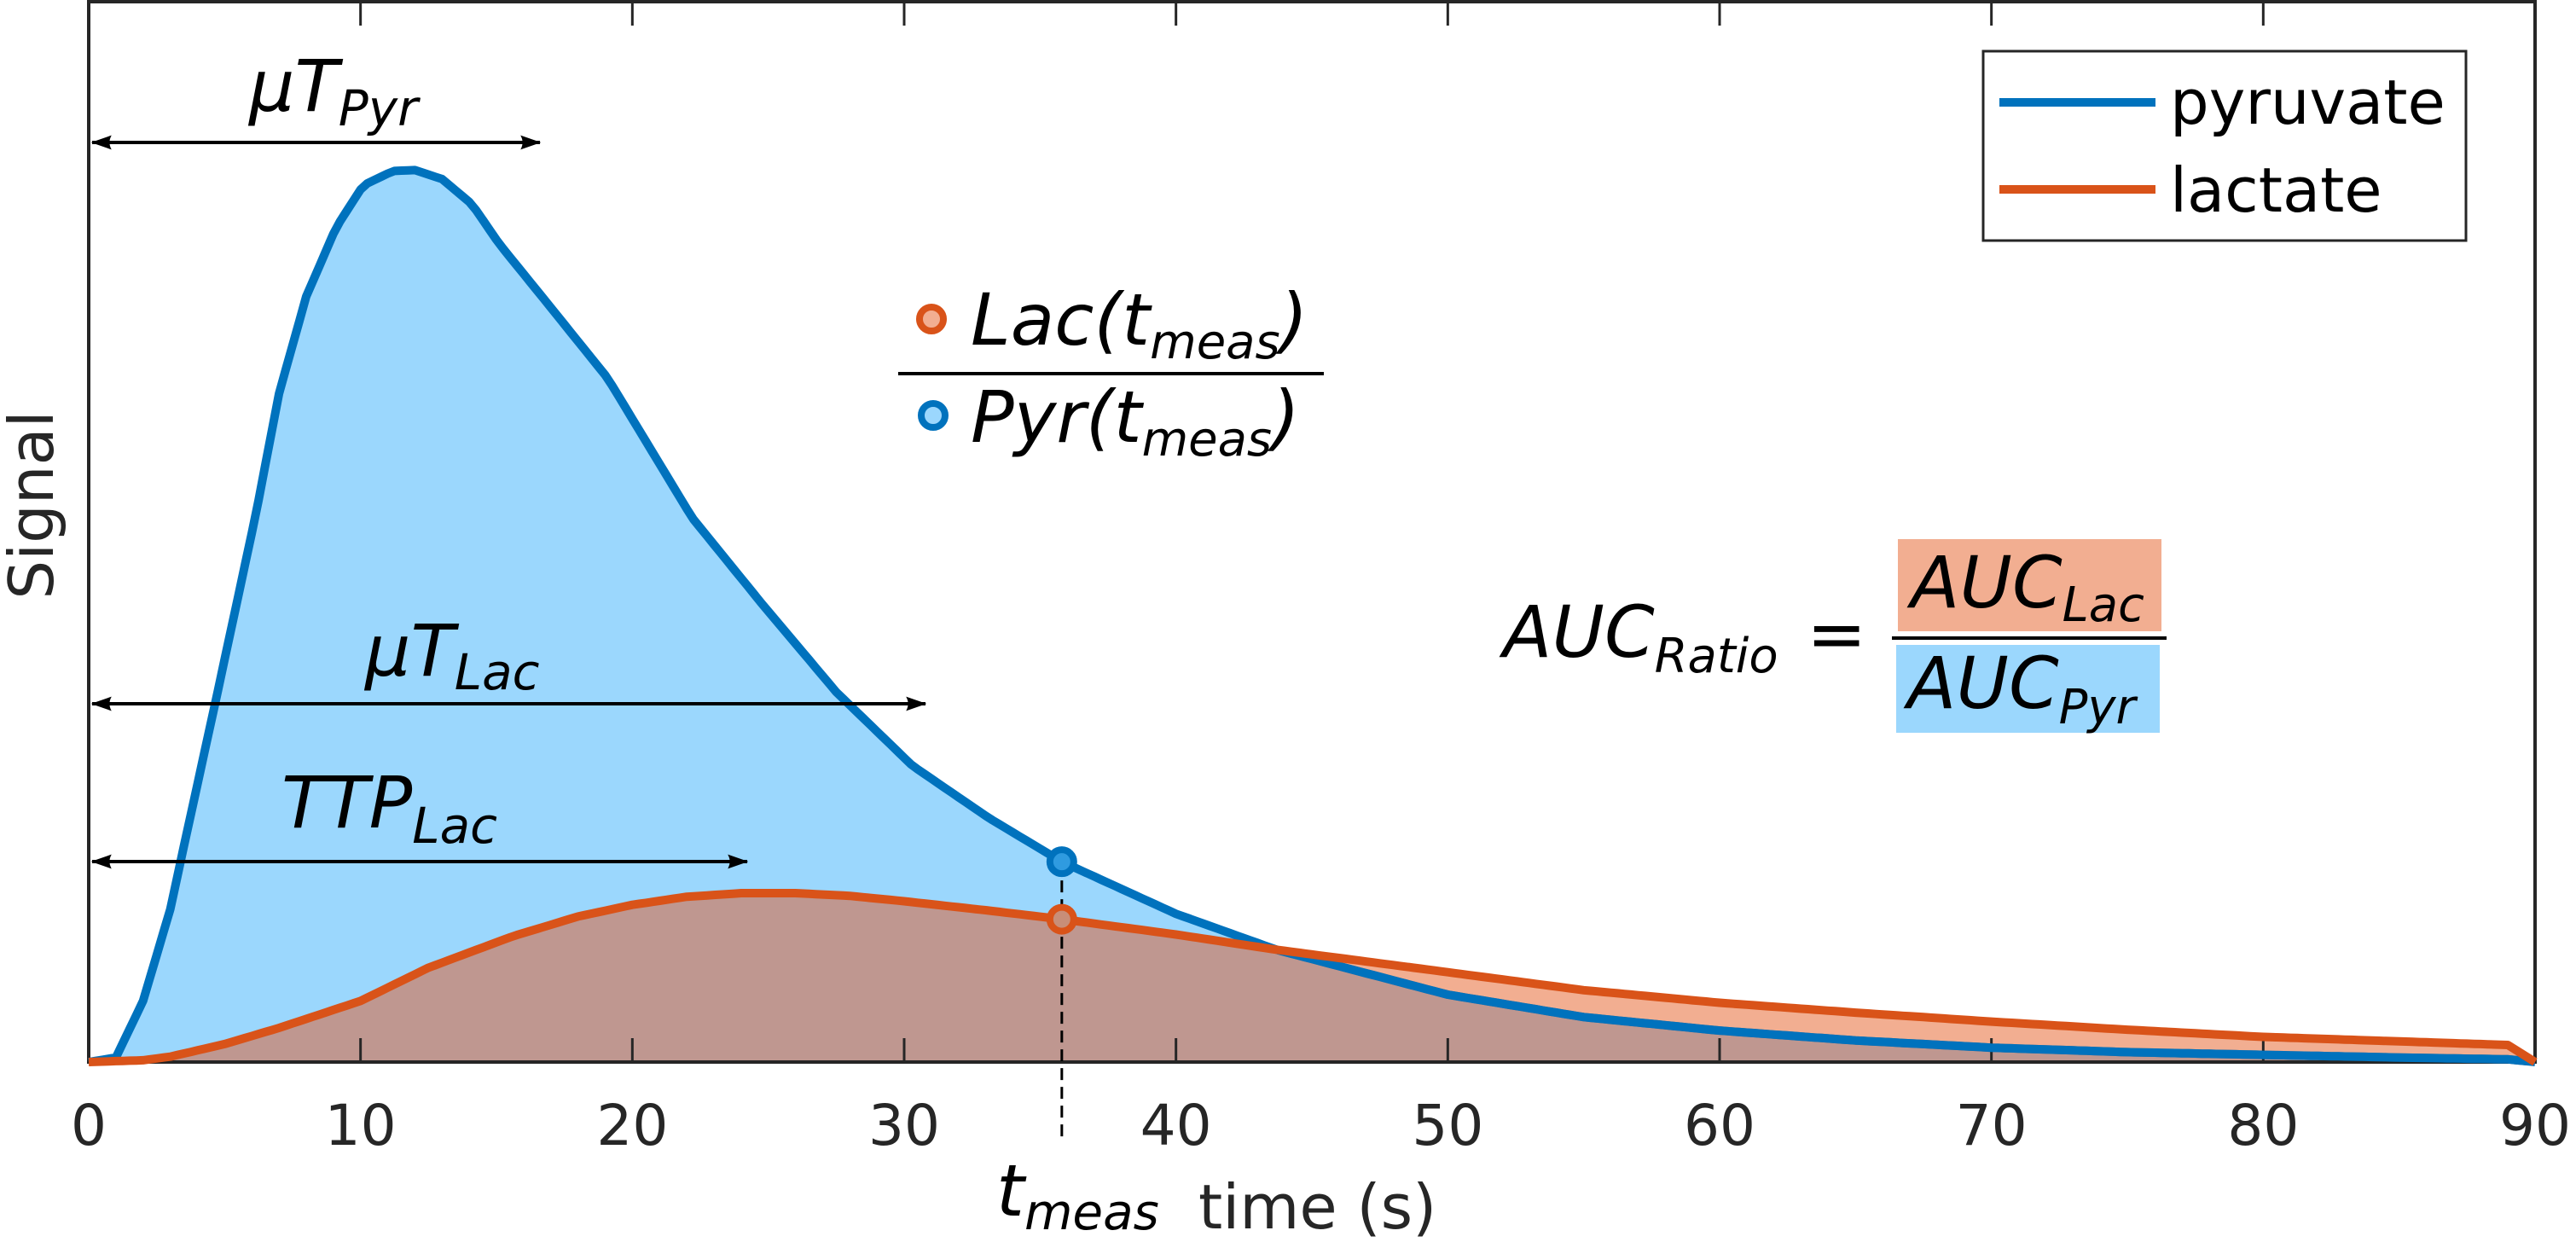  What do you see at coordinates (1111, 372) in the screenshot?
I see `point-ratio-formula: Lac(tmeas) Pyr(tmeas)` at bounding box center [1111, 372].